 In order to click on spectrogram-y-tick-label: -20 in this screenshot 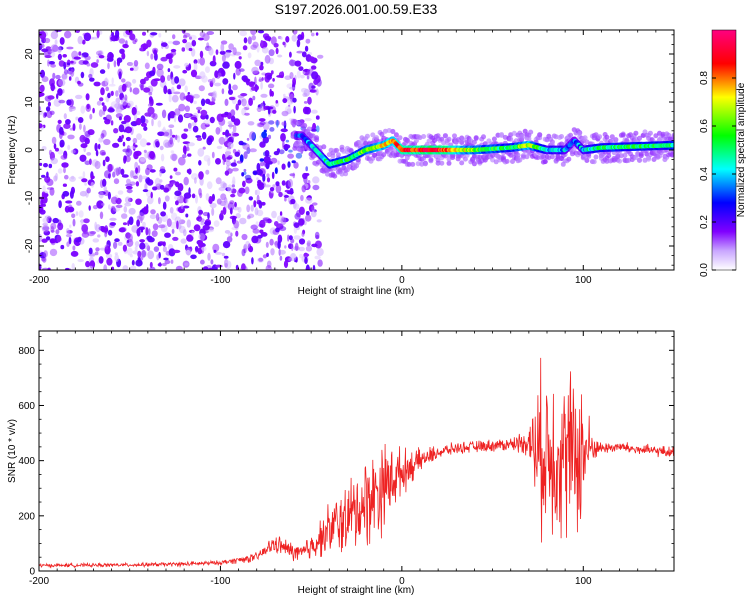, I will do `click(29, 245)`.